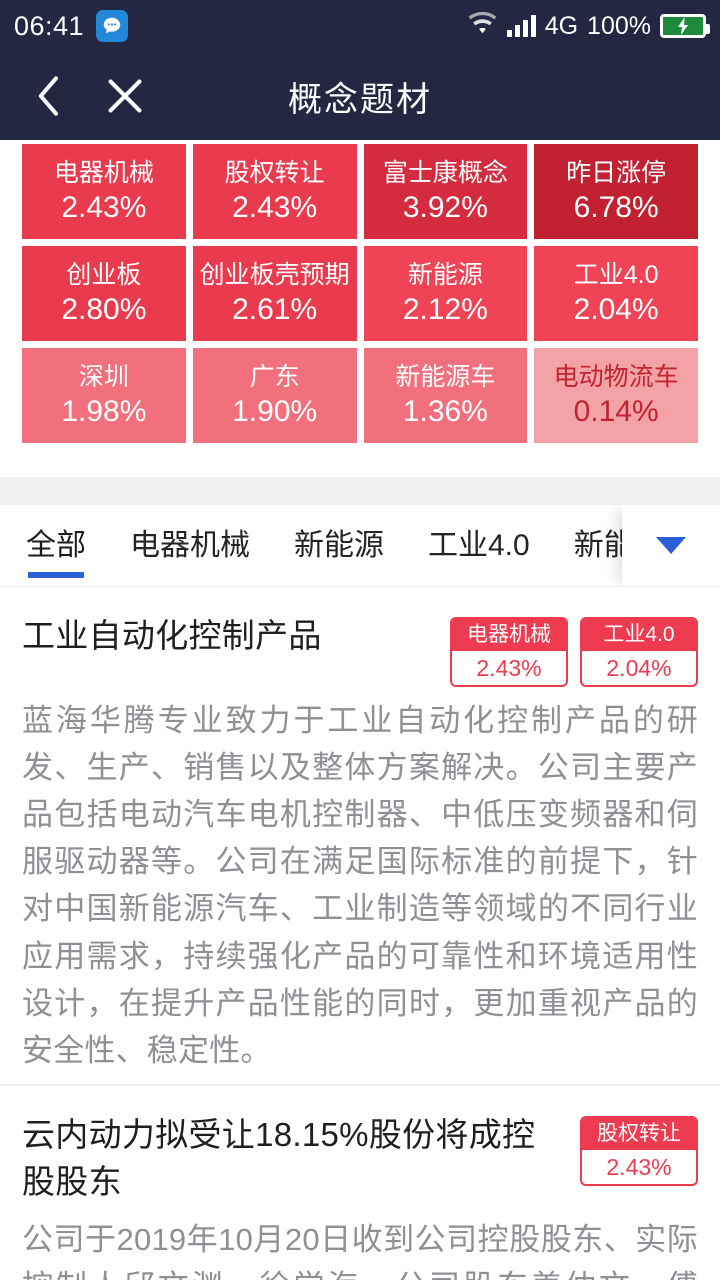 This screenshot has width=720, height=1280. I want to click on tab-industry-40: 工业4.0, so click(479, 553).